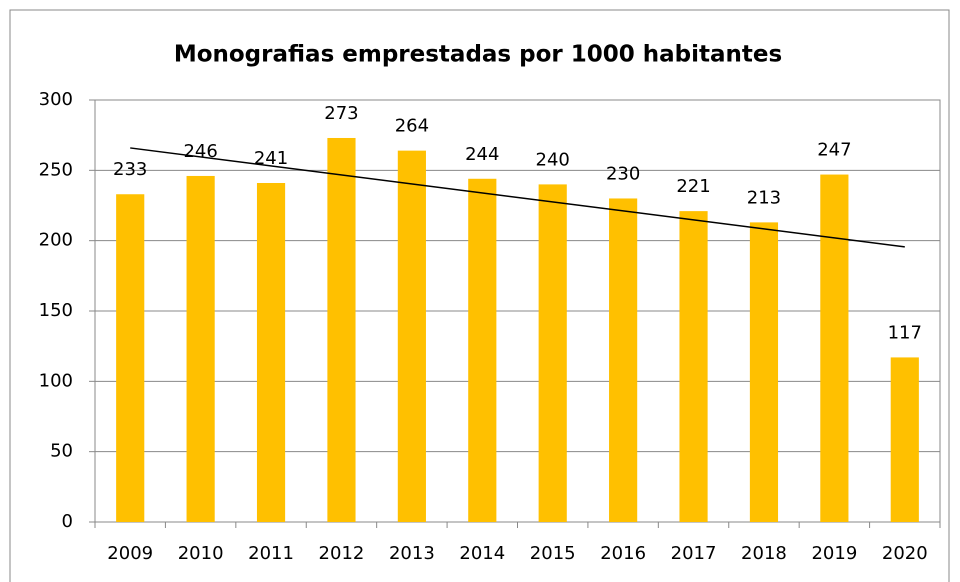 Image resolution: width=960 pixels, height=582 pixels. Describe the element at coordinates (342, 553) in the screenshot. I see `x-tick-label: 2012` at that location.